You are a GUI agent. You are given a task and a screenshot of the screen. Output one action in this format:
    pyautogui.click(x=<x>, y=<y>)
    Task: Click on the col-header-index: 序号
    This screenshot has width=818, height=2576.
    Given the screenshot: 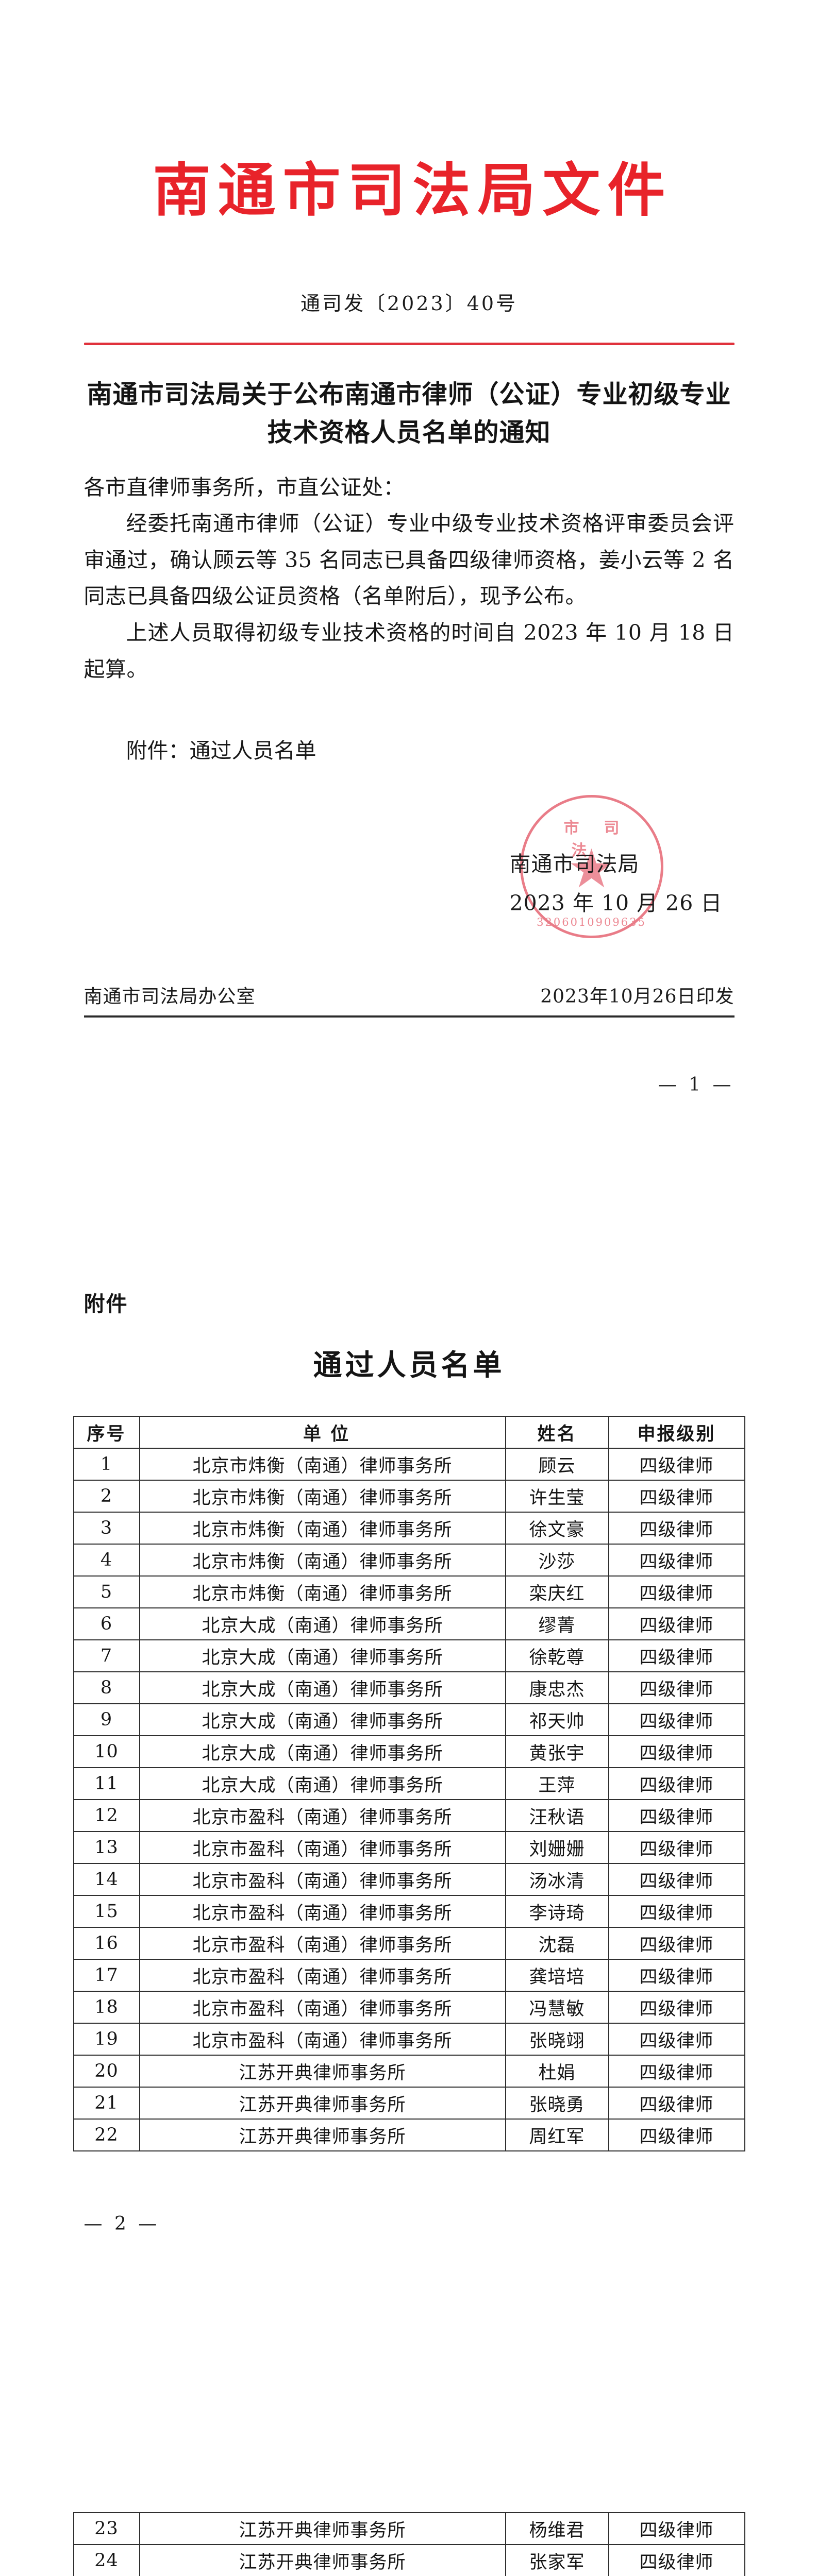 What is the action you would take?
    pyautogui.click(x=106, y=1432)
    